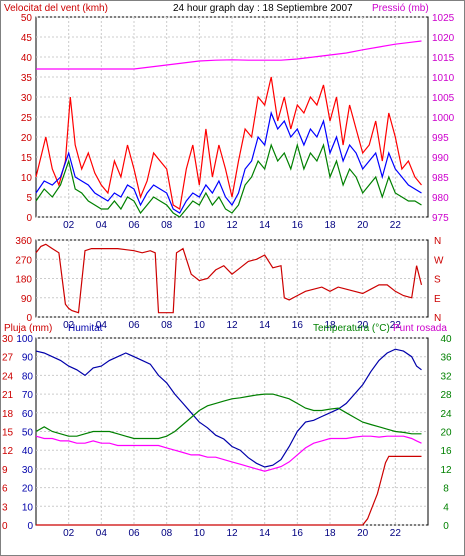  I want to click on pressure-tick-label: 1025, so click(443, 18).